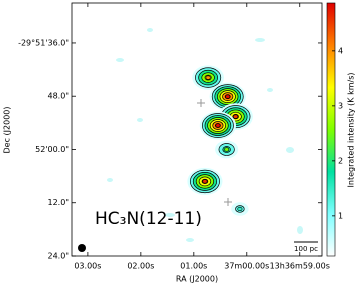 This screenshot has height=285, width=359. What do you see at coordinates (43, 42) in the screenshot?
I see `y-tick-label: -29°51'36.0"` at bounding box center [43, 42].